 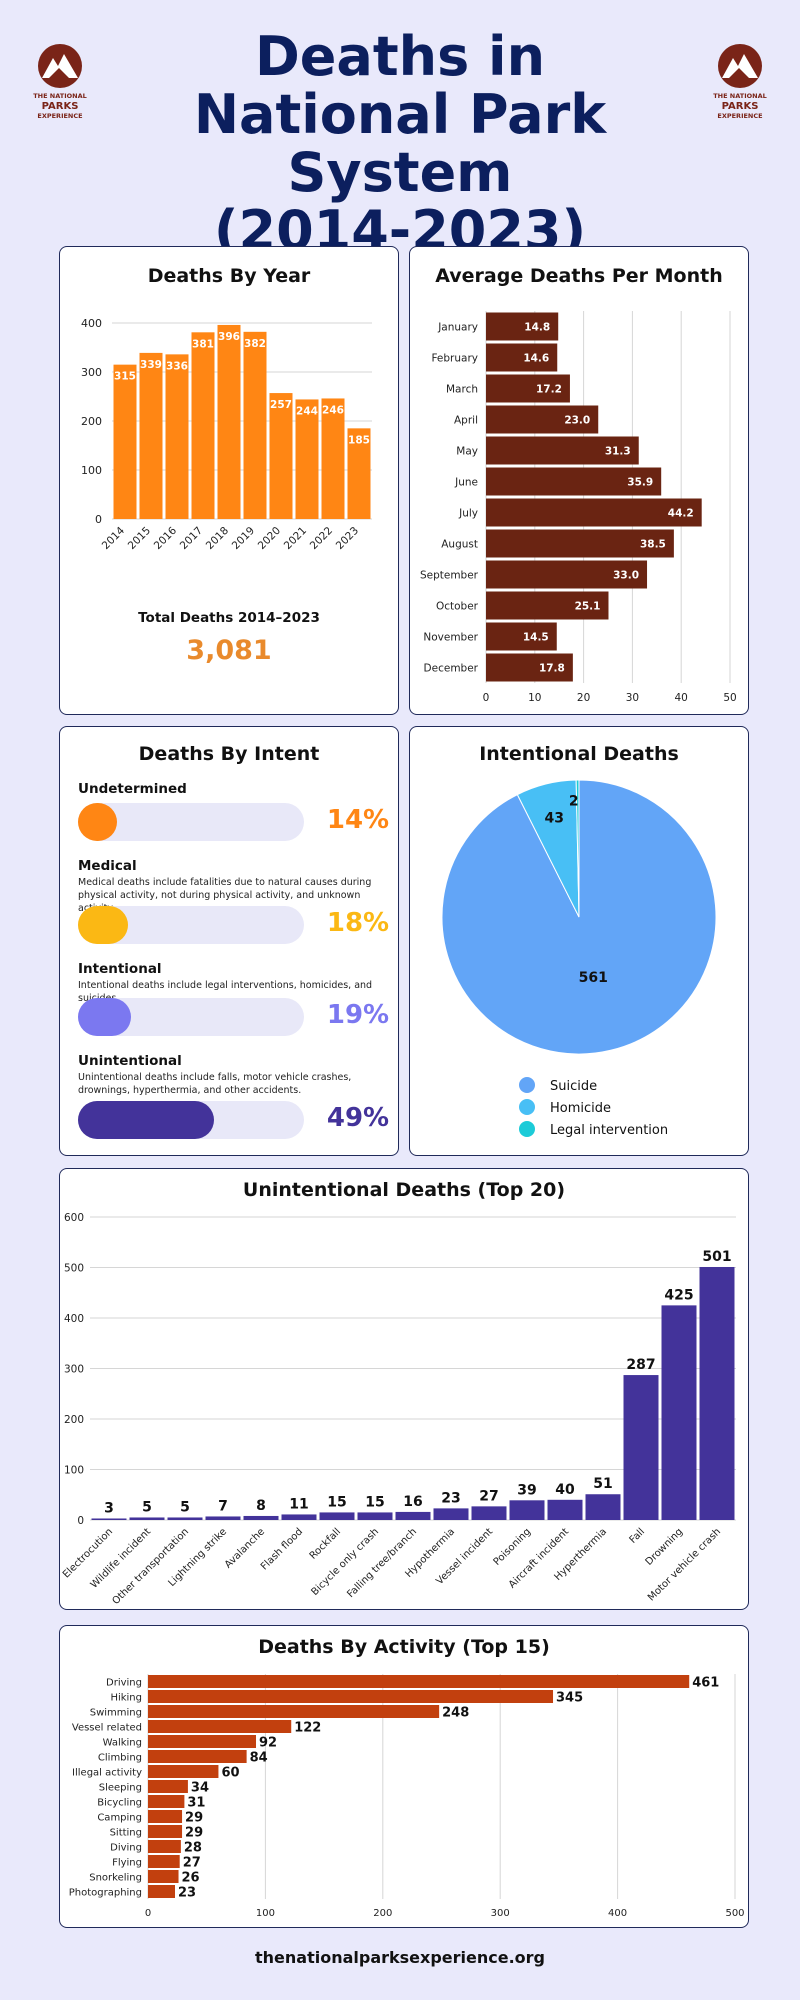 I want to click on legend-label: Legal intervention, so click(x=609, y=1130).